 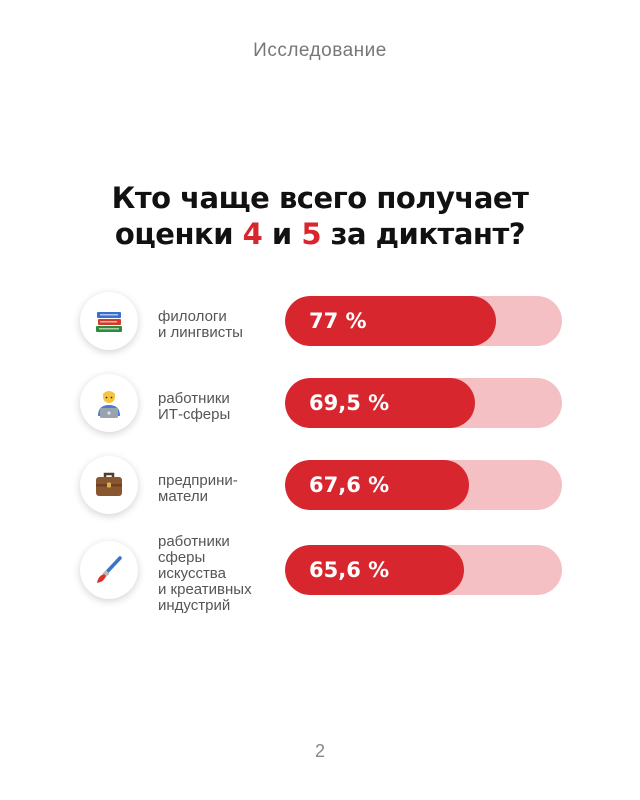 I want to click on bar: 69,5 %, so click(x=380, y=403).